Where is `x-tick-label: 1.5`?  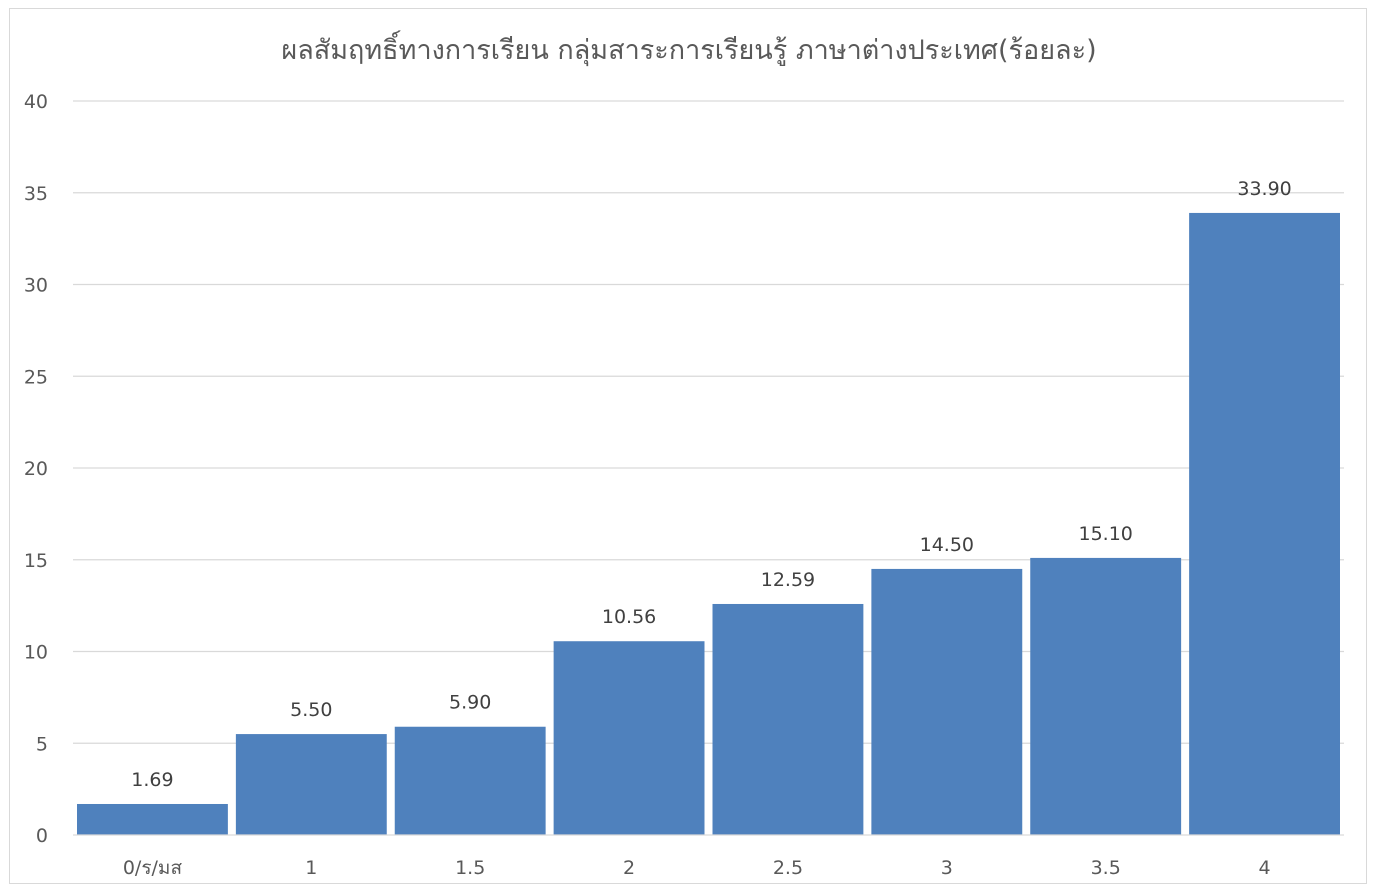 x-tick-label: 1.5 is located at coordinates (470, 868).